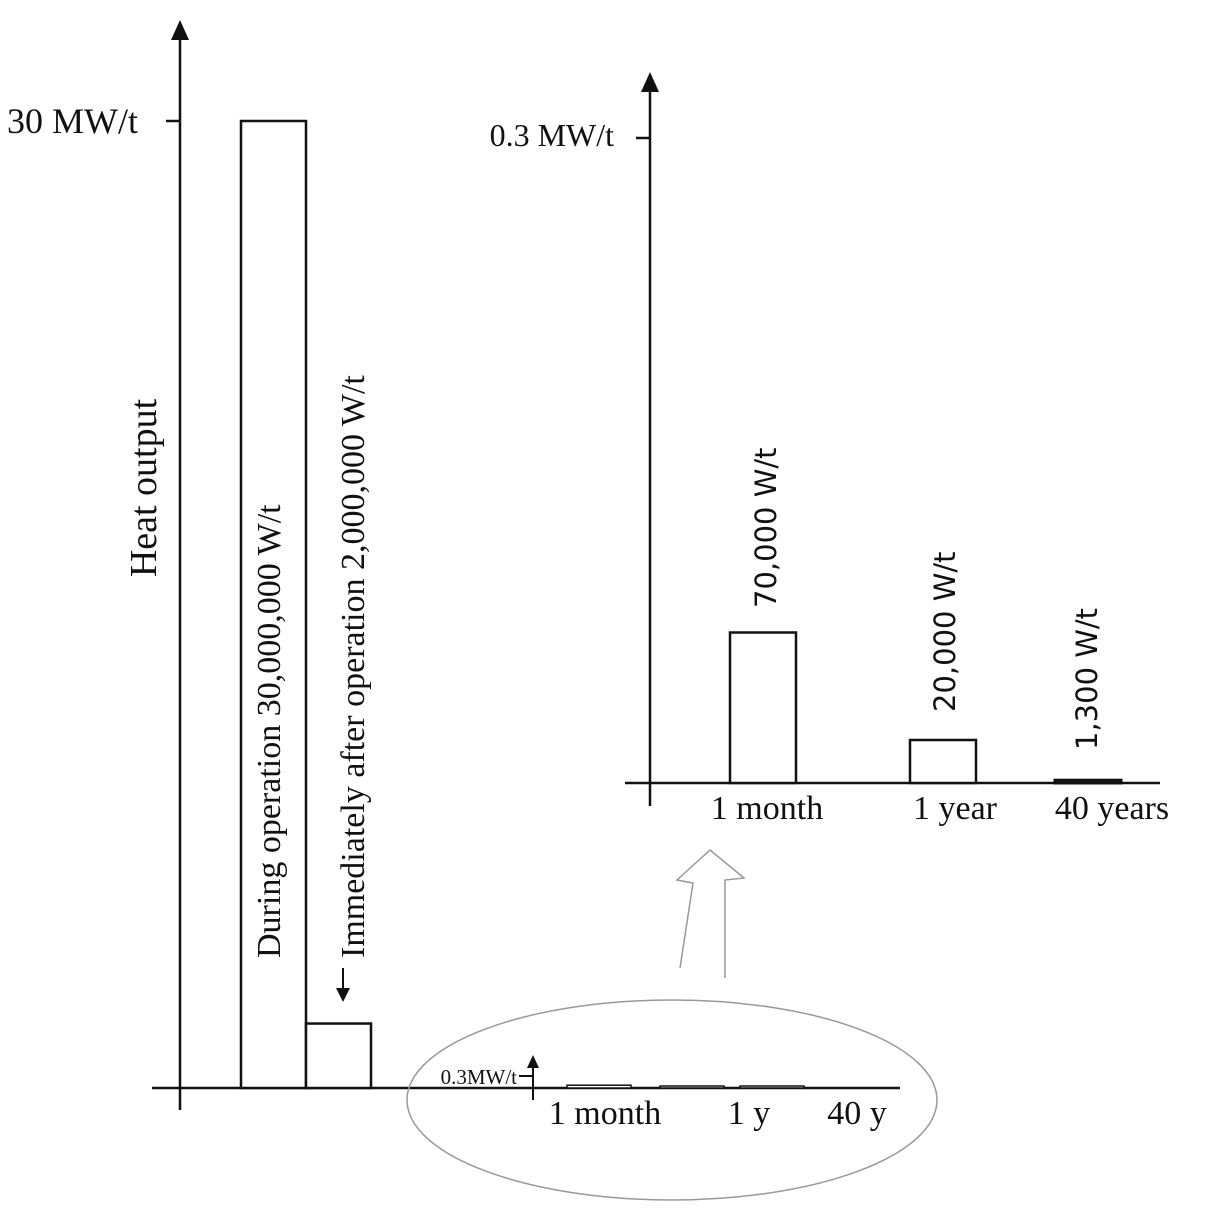 Image resolution: width=1206 pixels, height=1223 pixels. What do you see at coordinates (269, 731) in the screenshot?
I see `bar-label-during-operation: During operation 30,000,000 W/t` at bounding box center [269, 731].